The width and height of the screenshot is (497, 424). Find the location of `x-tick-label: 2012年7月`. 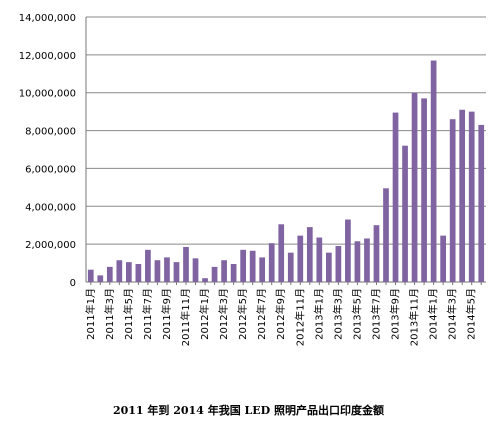

x-tick-label: 2012年7月 is located at coordinates (261, 314).